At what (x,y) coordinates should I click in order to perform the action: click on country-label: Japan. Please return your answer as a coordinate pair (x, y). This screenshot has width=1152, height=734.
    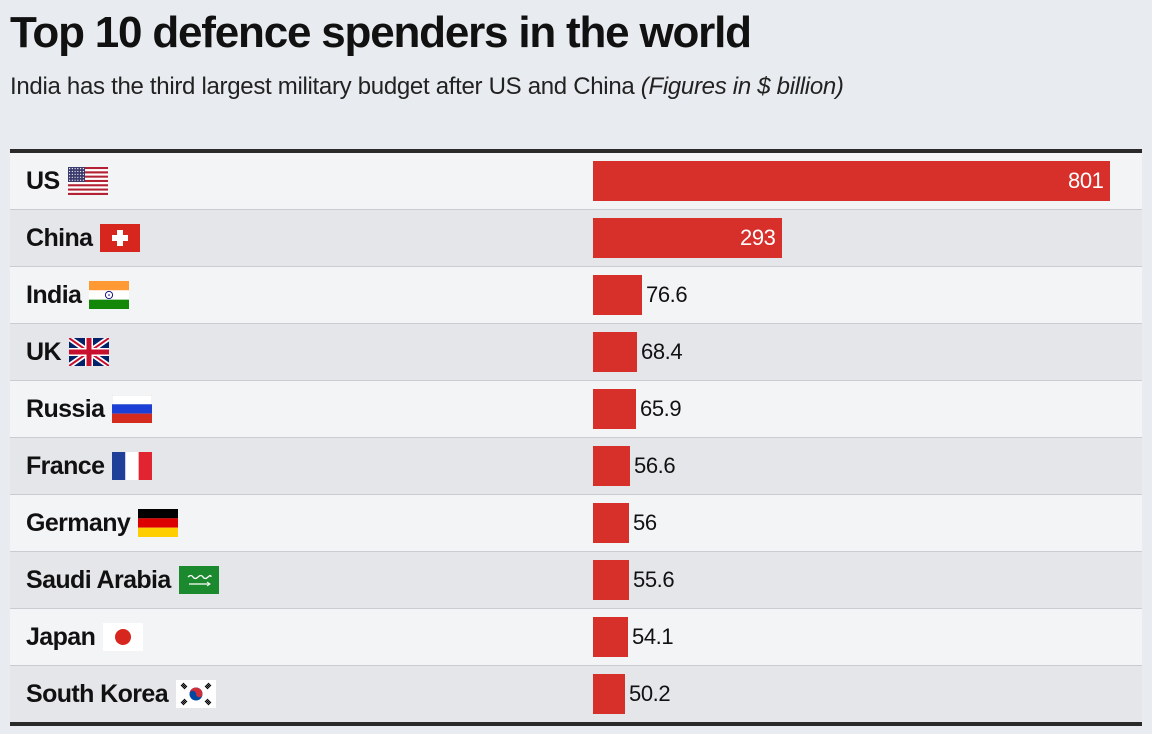
    Looking at the image, I should click on (85, 637).